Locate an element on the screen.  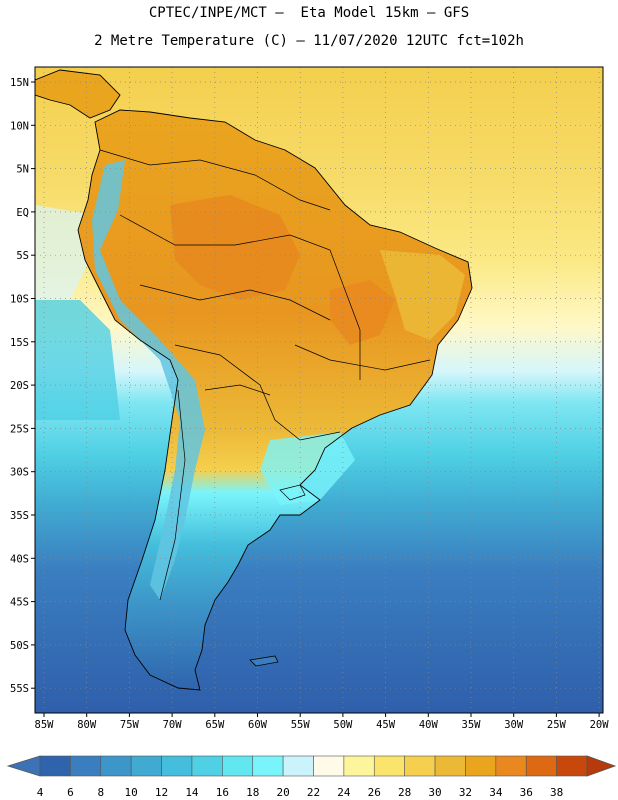
colorbar-label: 20 is located at coordinates (282, 792).